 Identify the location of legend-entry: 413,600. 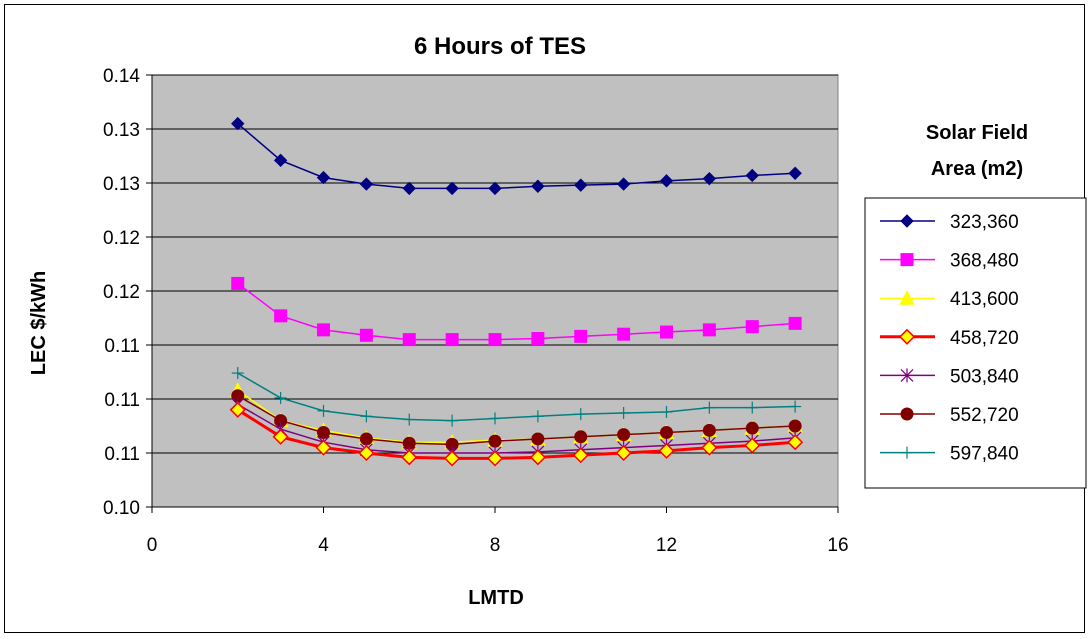
(949, 299).